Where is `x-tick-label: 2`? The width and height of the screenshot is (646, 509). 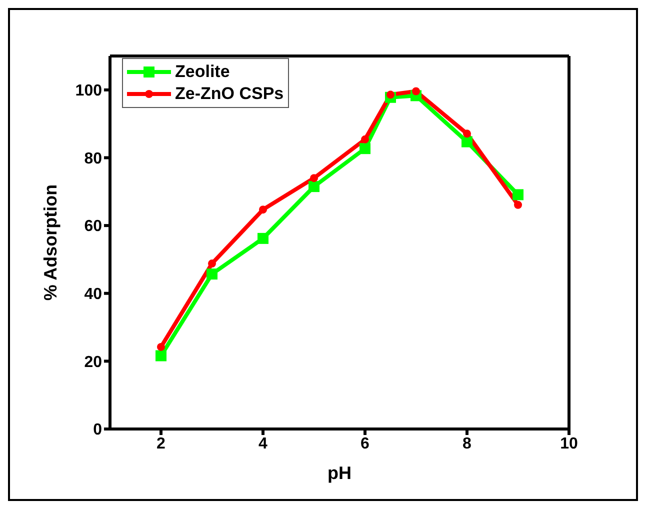 x-tick-label: 2 is located at coordinates (161, 443).